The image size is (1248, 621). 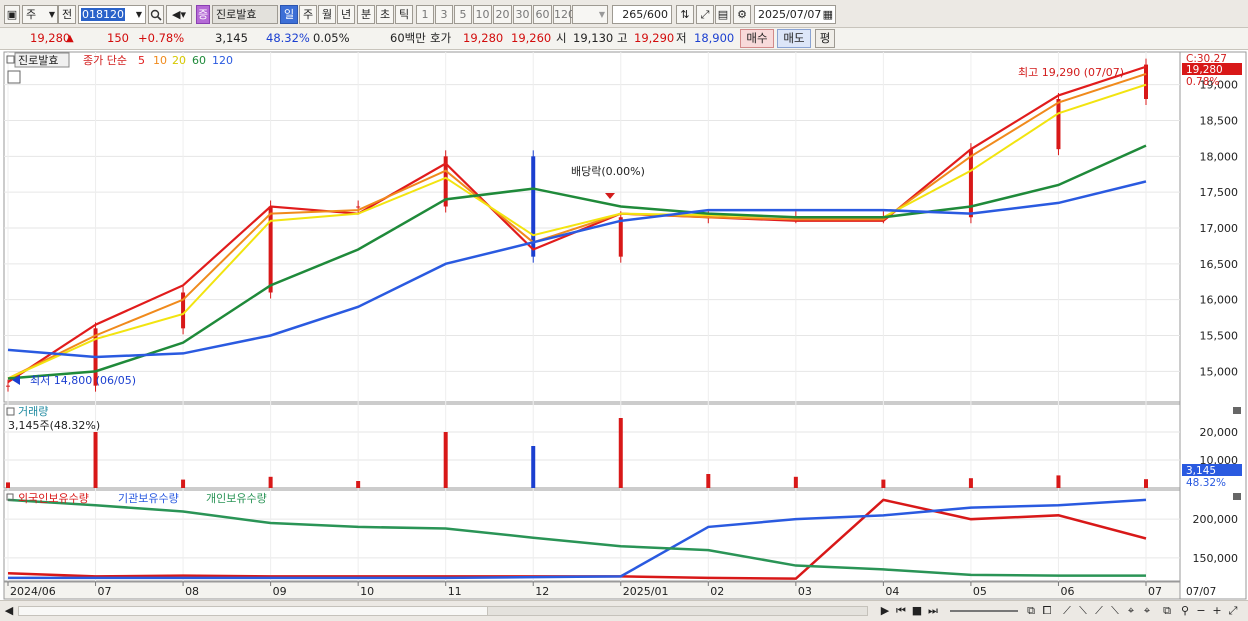 What do you see at coordinates (522, 14) in the screenshot?
I see `interval-30: 30` at bounding box center [522, 14].